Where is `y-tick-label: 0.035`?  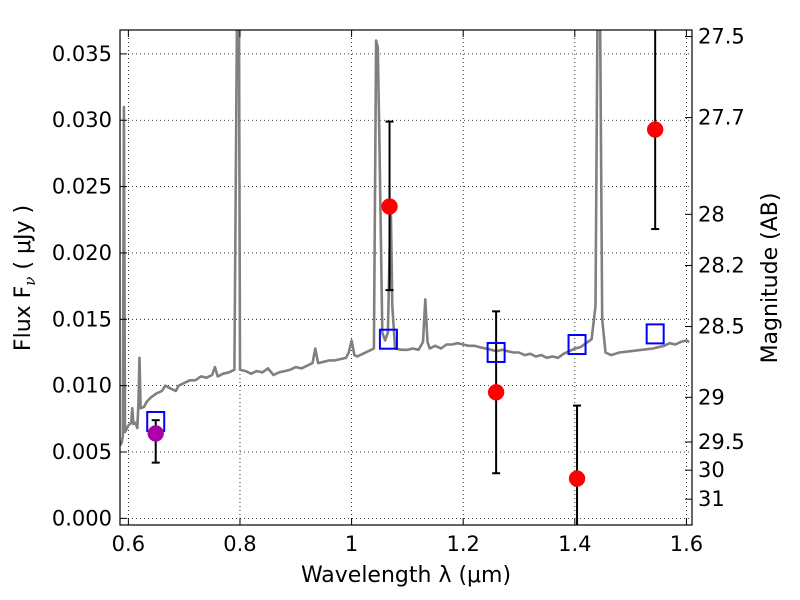 y-tick-label: 0.035 is located at coordinates (82, 54).